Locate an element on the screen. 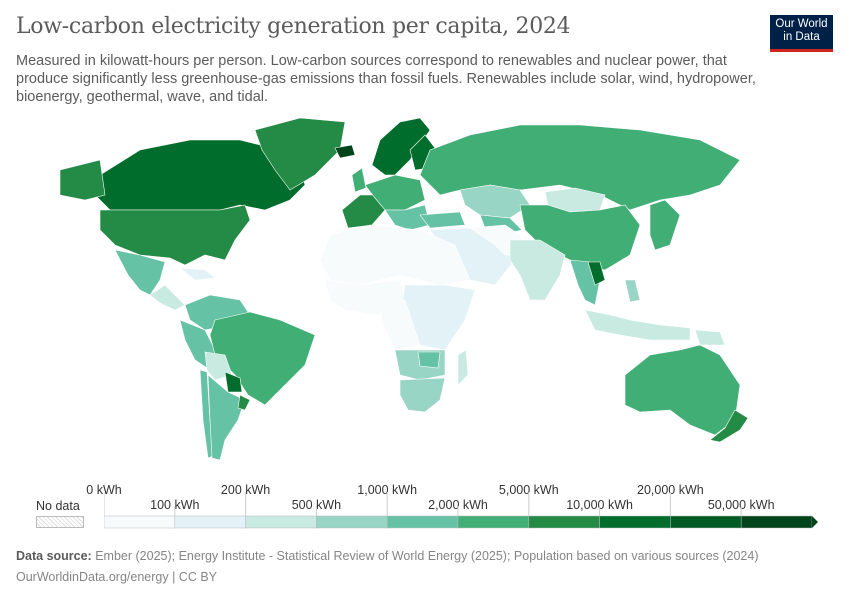  region-argentina is located at coordinates (226, 417).